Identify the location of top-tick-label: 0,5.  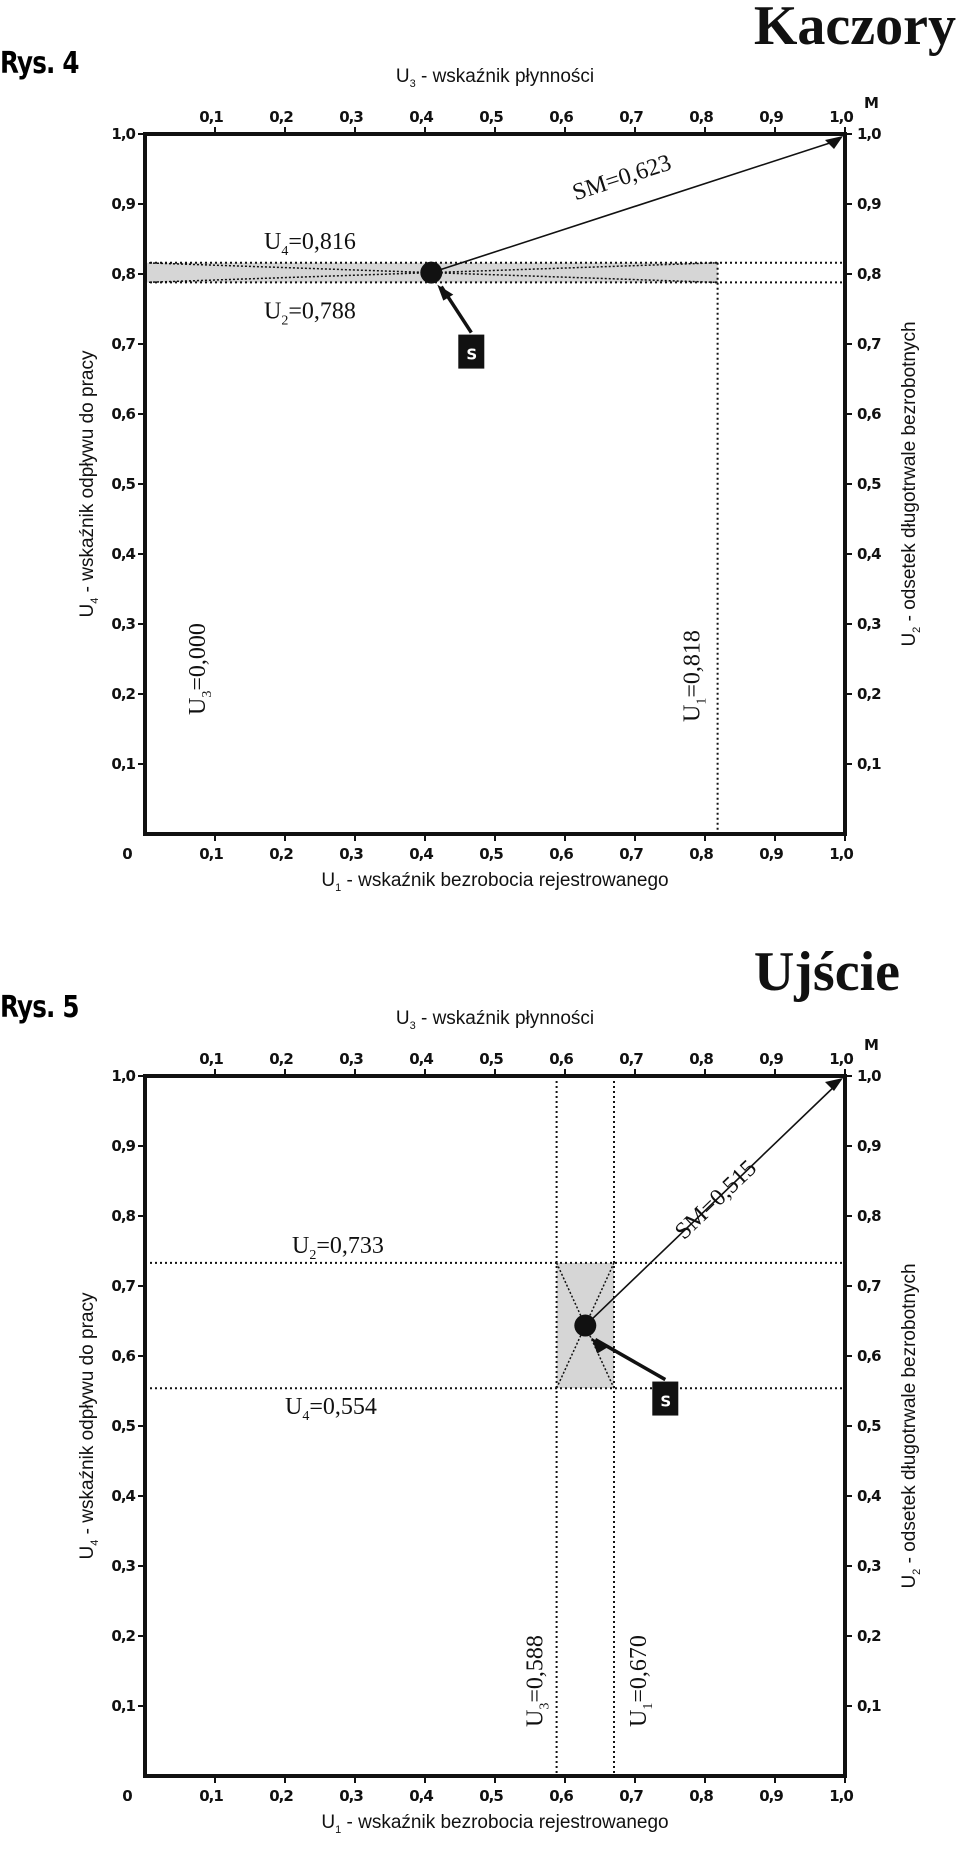
(491, 117).